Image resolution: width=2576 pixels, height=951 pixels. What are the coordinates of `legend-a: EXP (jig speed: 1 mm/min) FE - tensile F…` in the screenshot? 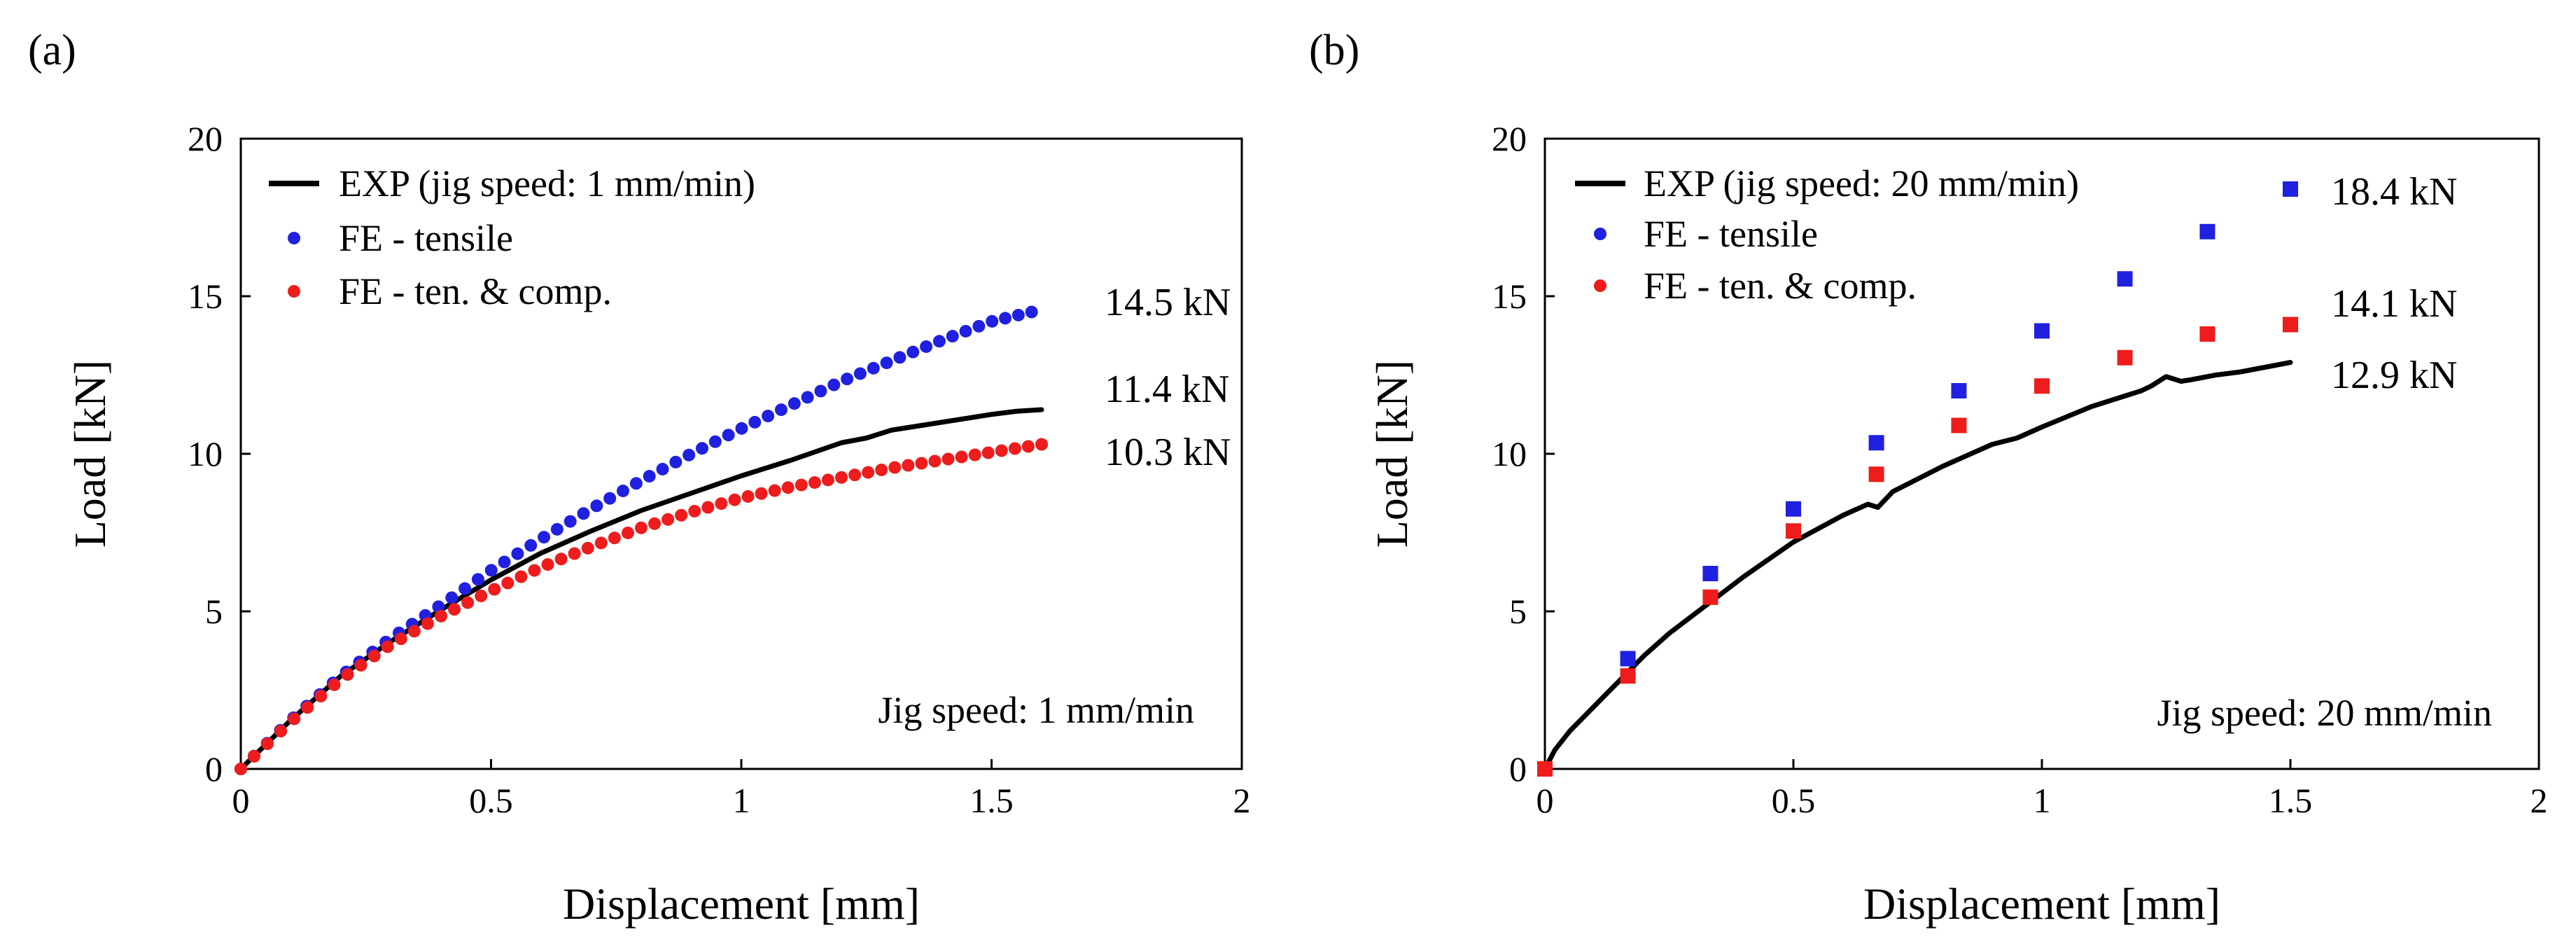 It's located at (512, 237).